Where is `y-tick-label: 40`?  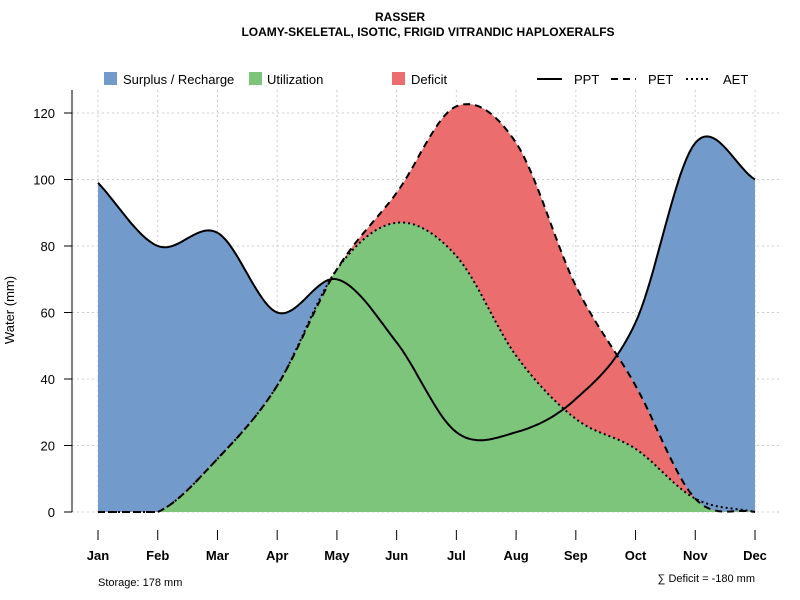 y-tick-label: 40 is located at coordinates (48, 379).